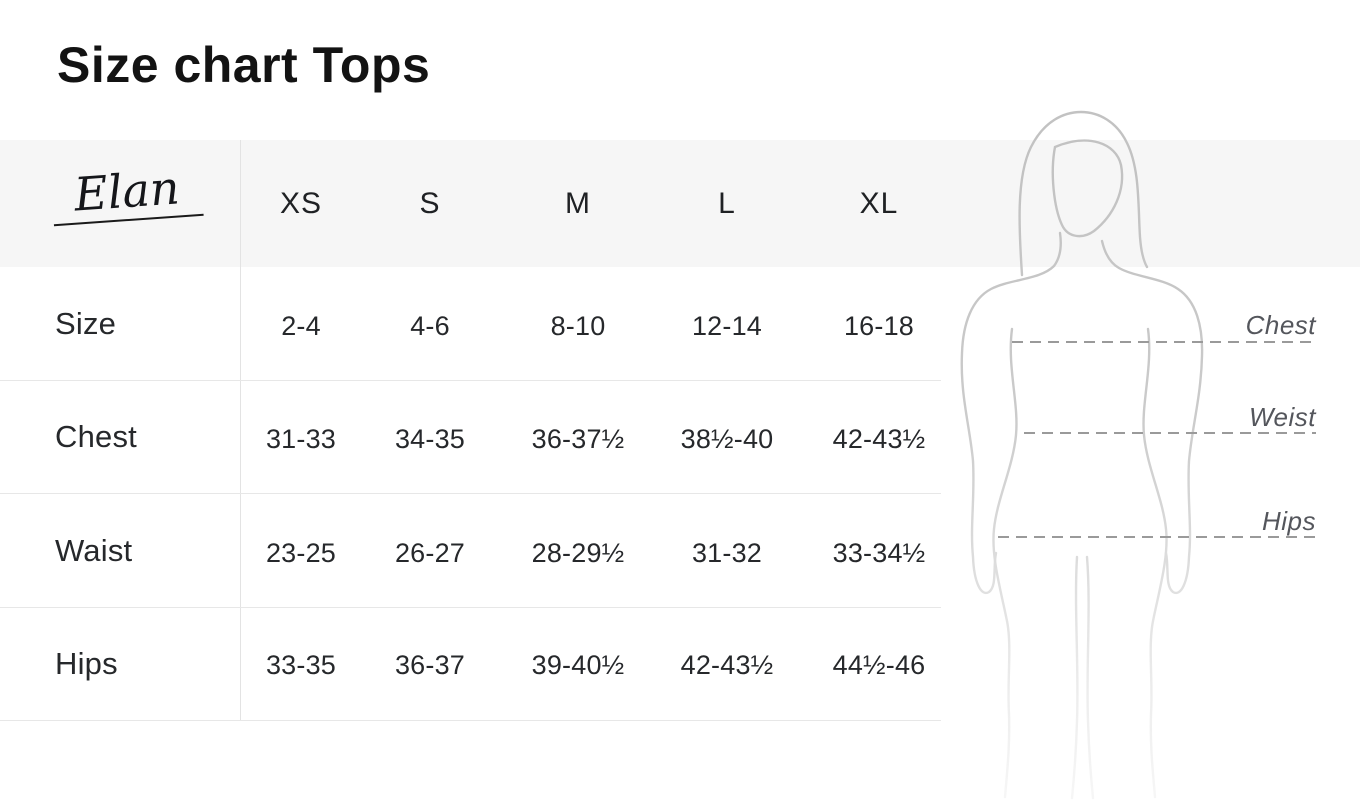 The image size is (1360, 804). What do you see at coordinates (430, 439) in the screenshot?
I see `table-cell: 34-35` at bounding box center [430, 439].